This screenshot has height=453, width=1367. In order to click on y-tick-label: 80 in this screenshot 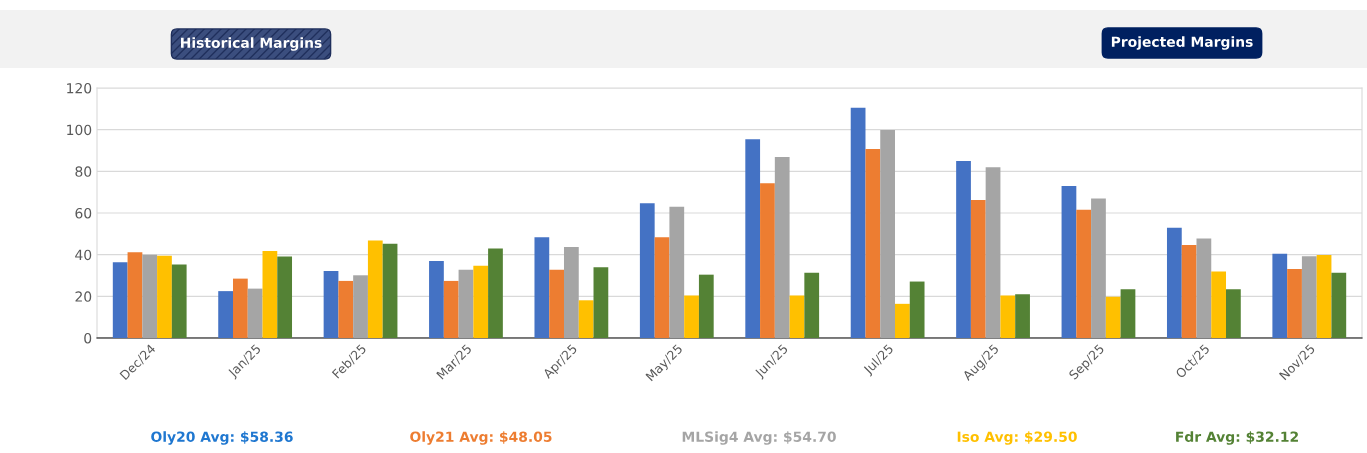, I will do `click(83, 171)`.